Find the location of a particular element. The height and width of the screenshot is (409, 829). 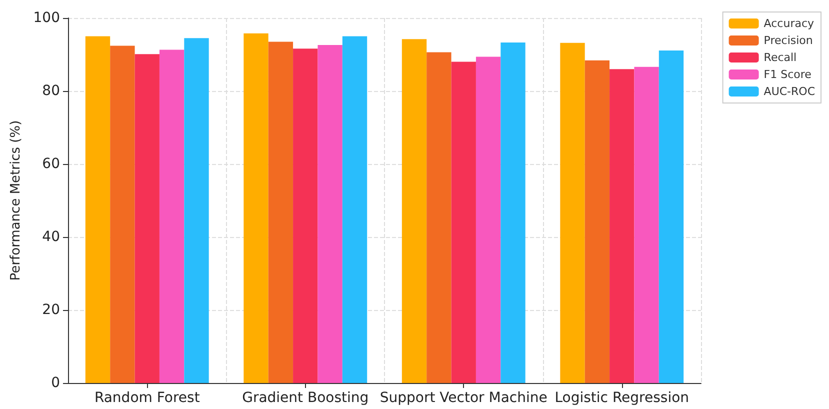

legend-label: F1 Score is located at coordinates (788, 74).